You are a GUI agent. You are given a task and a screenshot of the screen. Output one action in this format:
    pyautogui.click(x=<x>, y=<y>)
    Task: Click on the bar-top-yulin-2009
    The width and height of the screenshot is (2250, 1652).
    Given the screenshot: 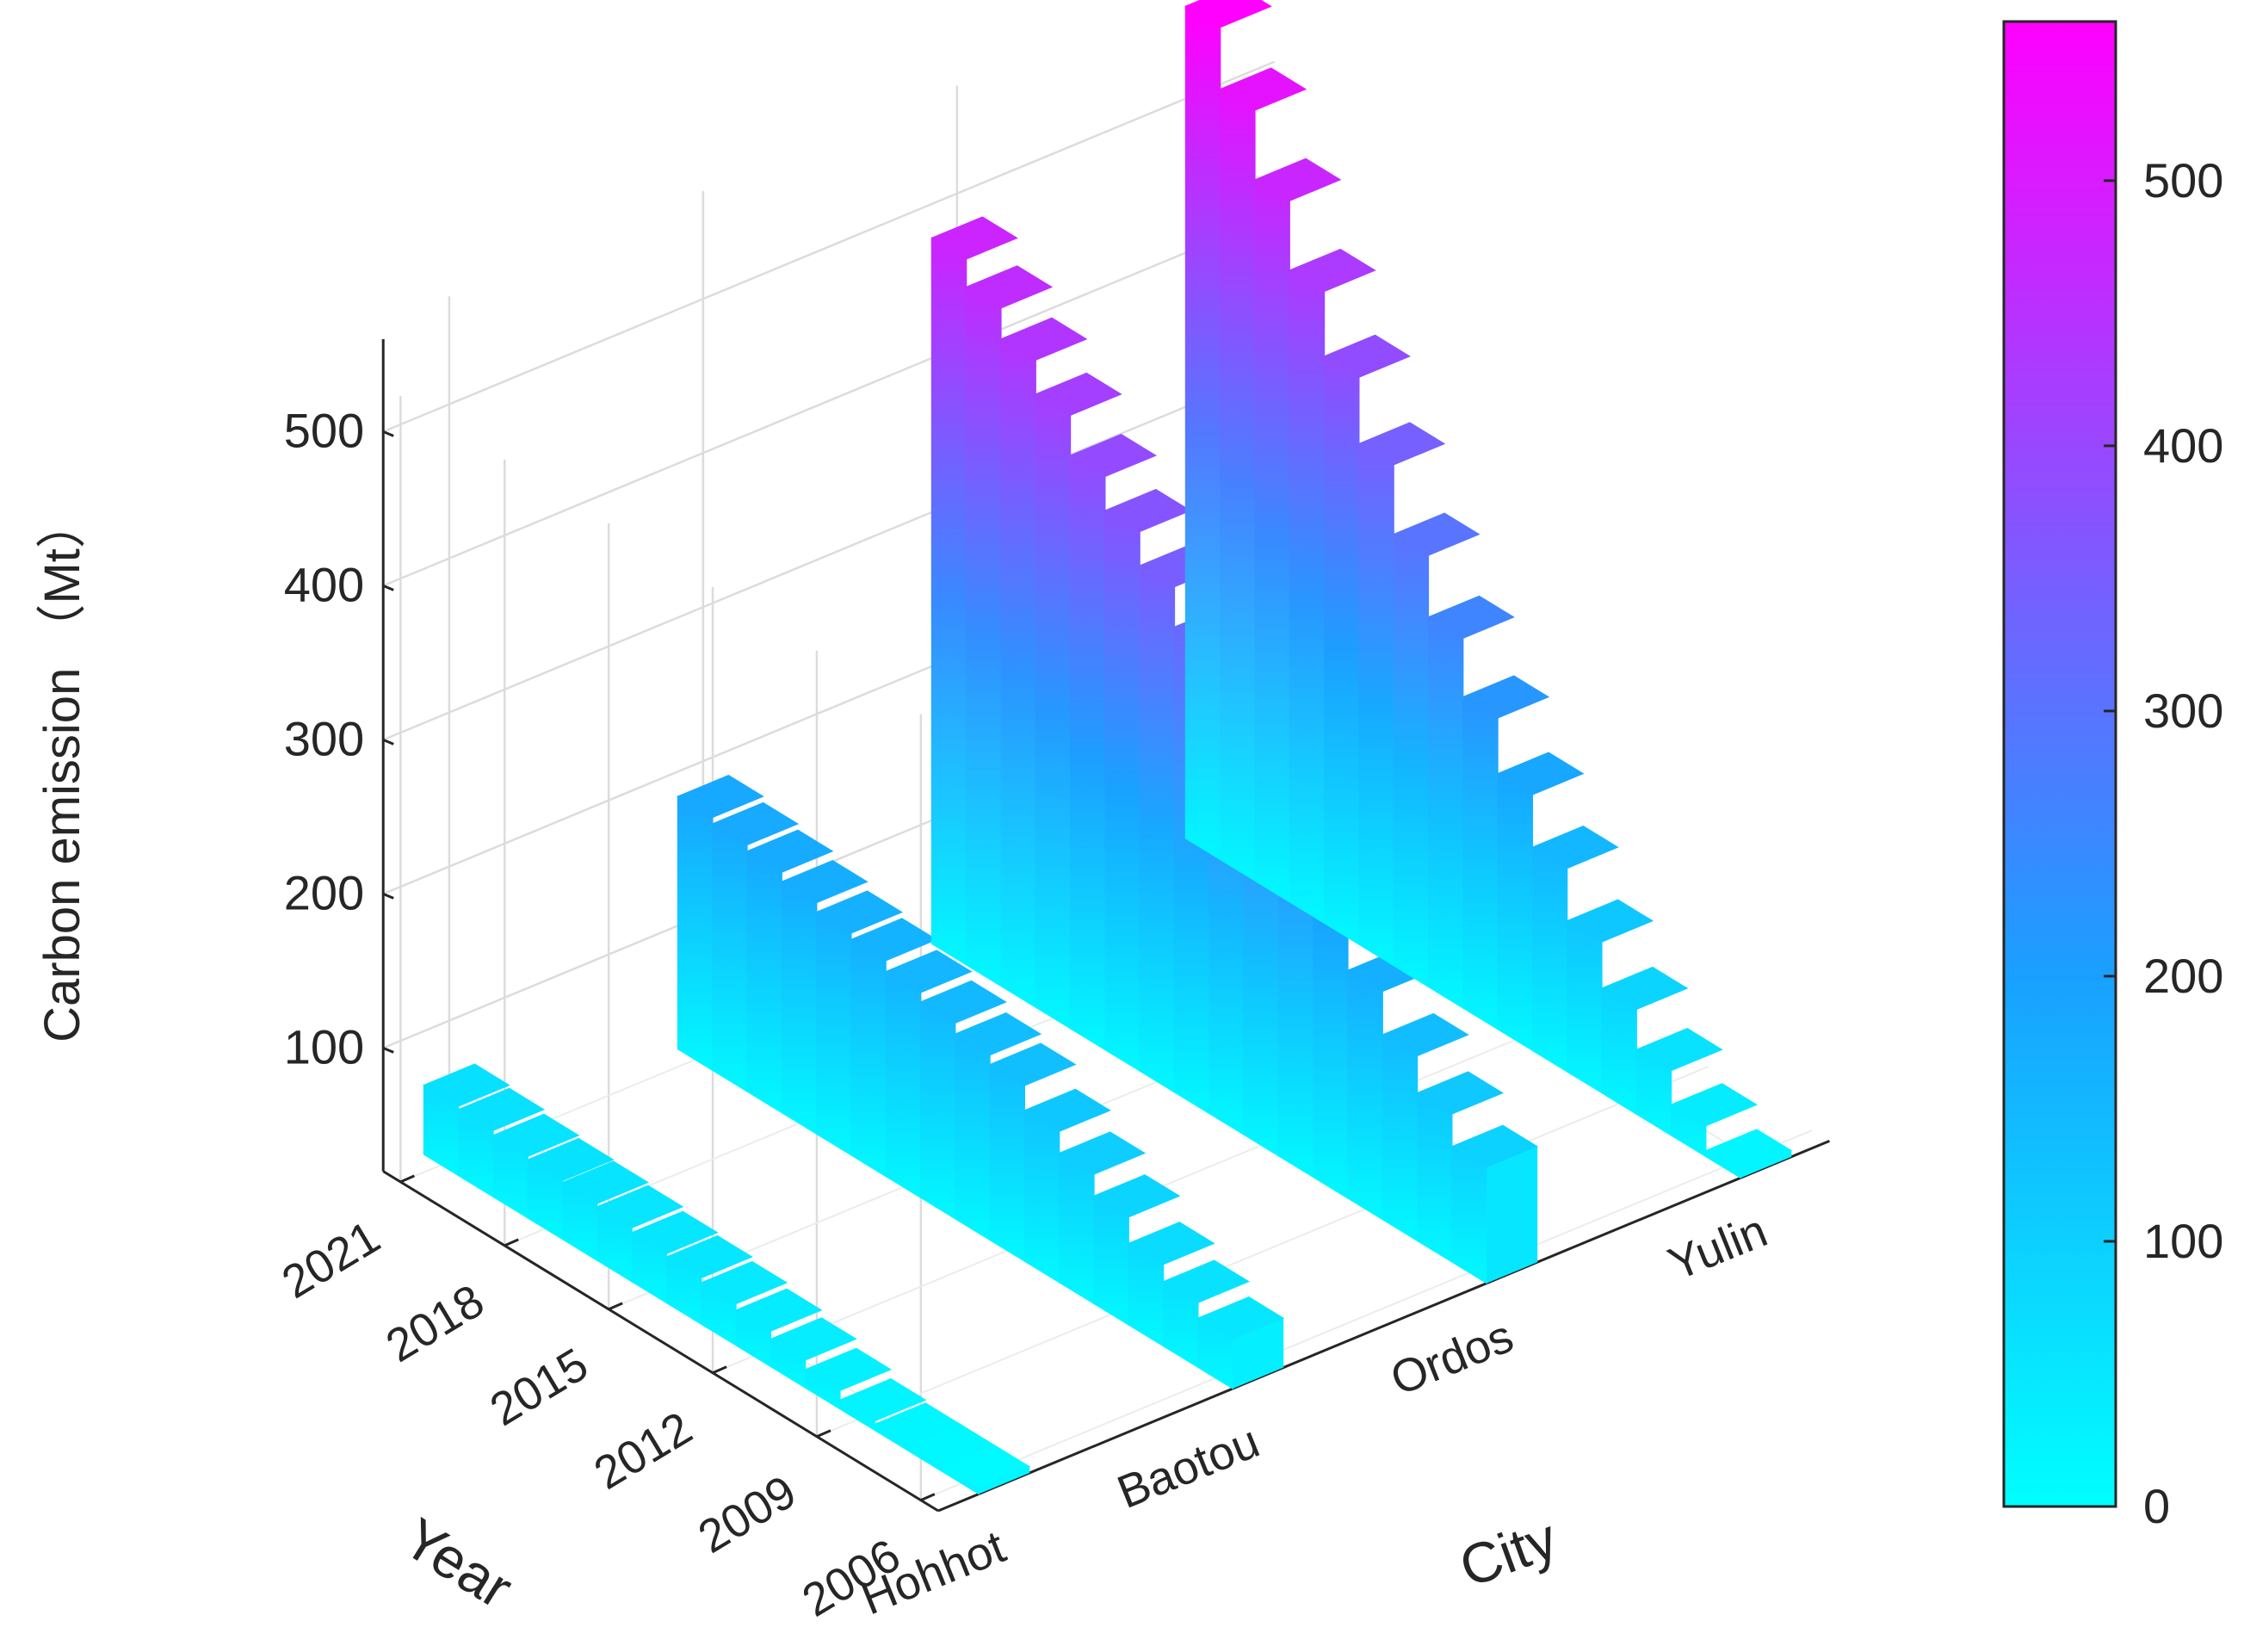 What is the action you would take?
    pyautogui.click(x=1644, y=988)
    